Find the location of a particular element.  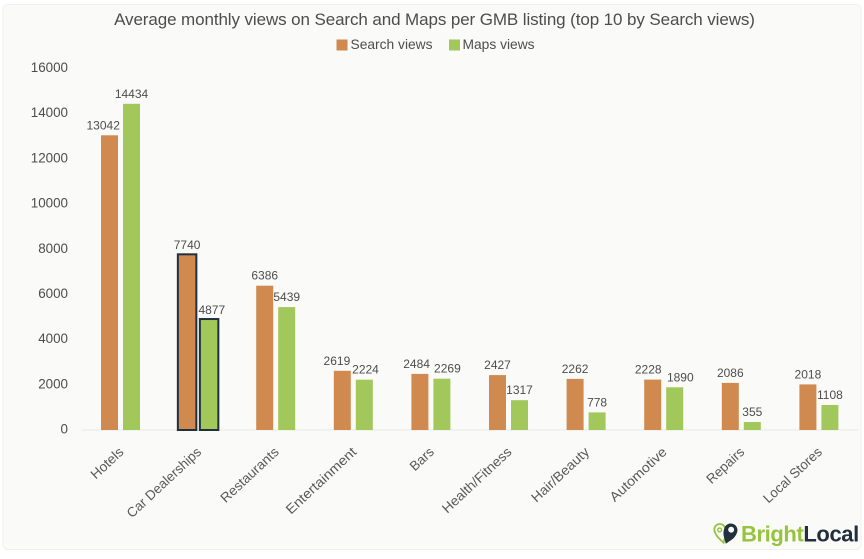

svg-text: 6000 is located at coordinates (53, 293).